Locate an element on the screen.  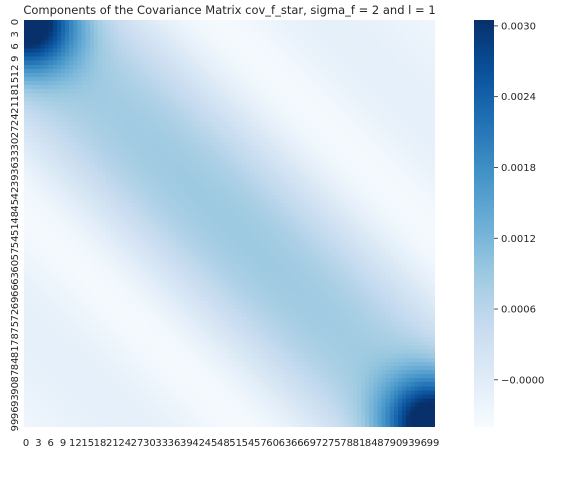
x-tick-label: 51 is located at coordinates (235, 443).